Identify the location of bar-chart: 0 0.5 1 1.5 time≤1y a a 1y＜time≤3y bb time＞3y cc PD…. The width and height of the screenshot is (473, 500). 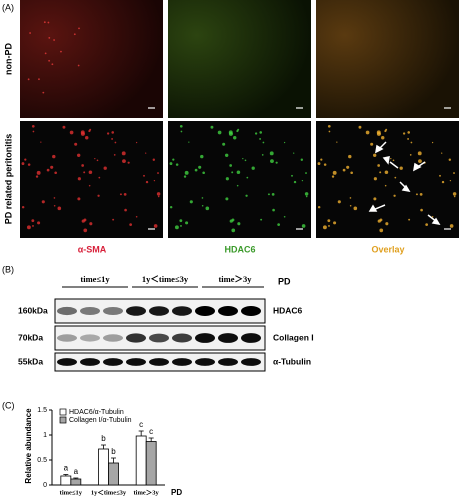
(109, 452).